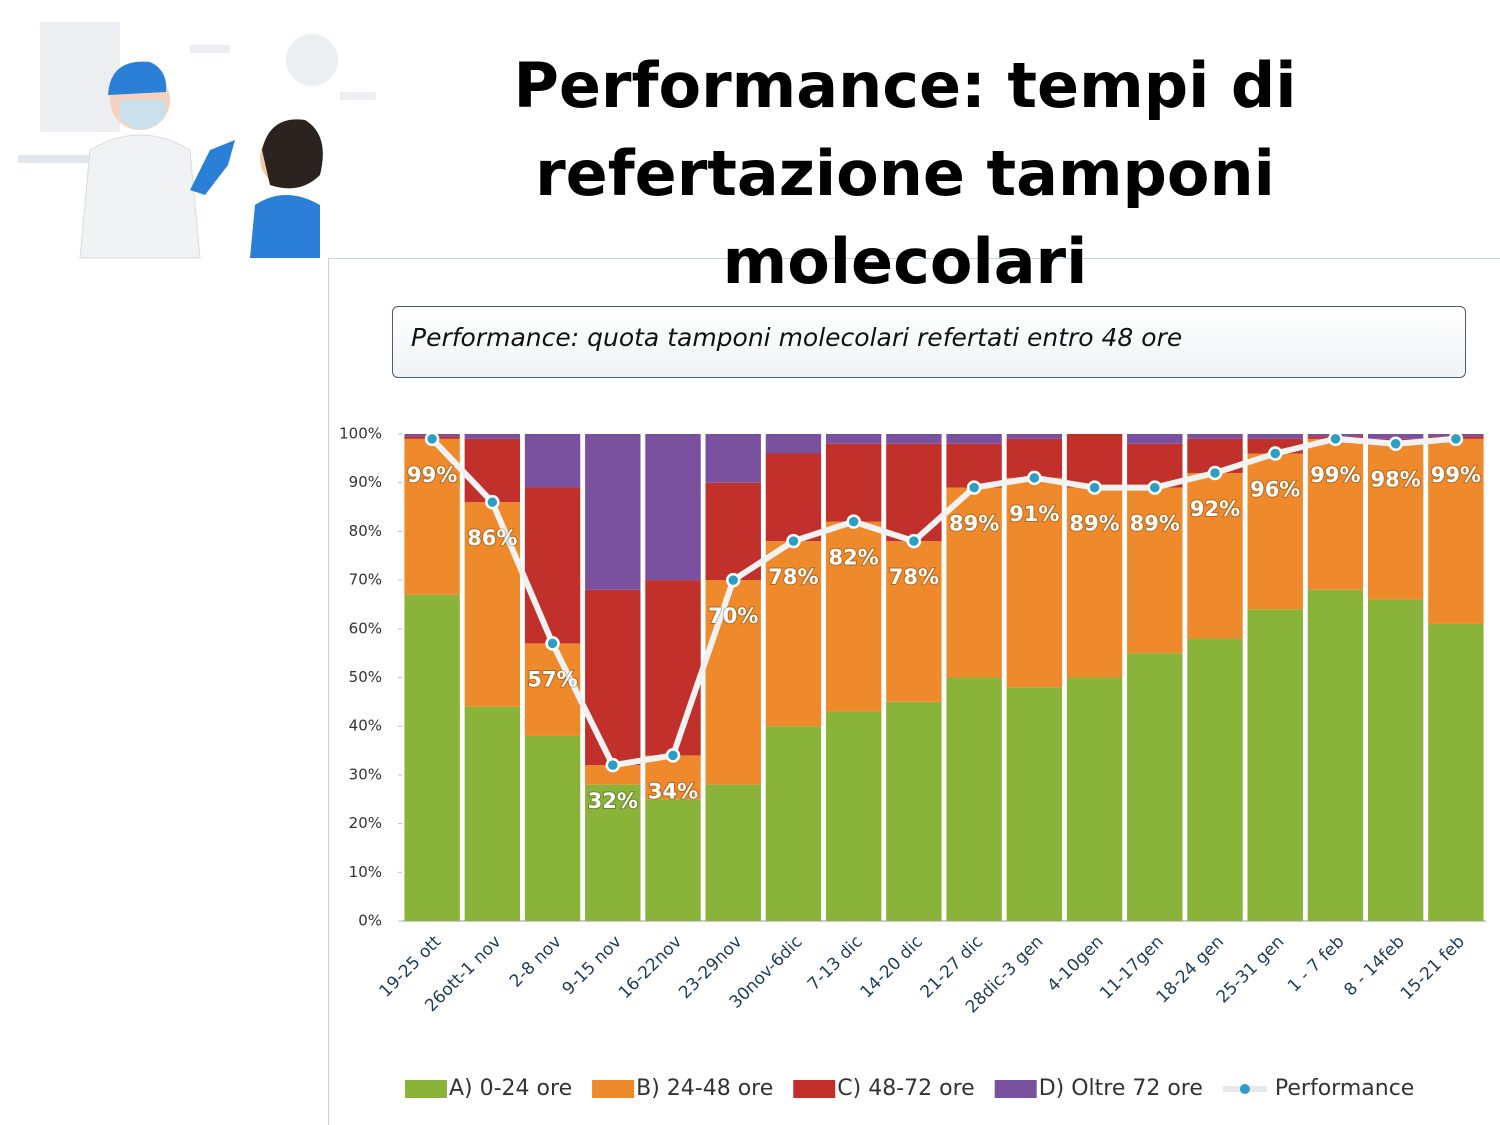 The image size is (1500, 1125). What do you see at coordinates (1034, 514) in the screenshot?
I see `data-label: 91%` at bounding box center [1034, 514].